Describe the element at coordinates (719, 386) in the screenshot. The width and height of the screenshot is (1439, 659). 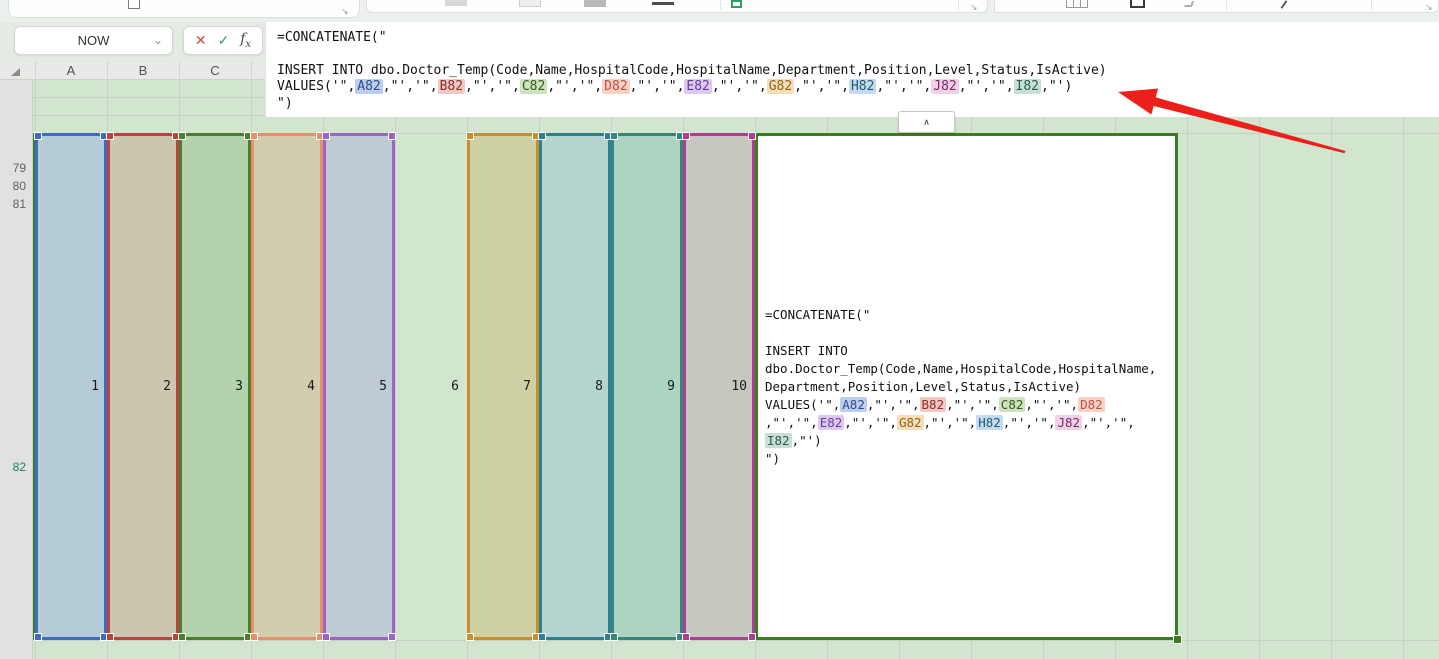
I see `reference-range-J82` at that location.